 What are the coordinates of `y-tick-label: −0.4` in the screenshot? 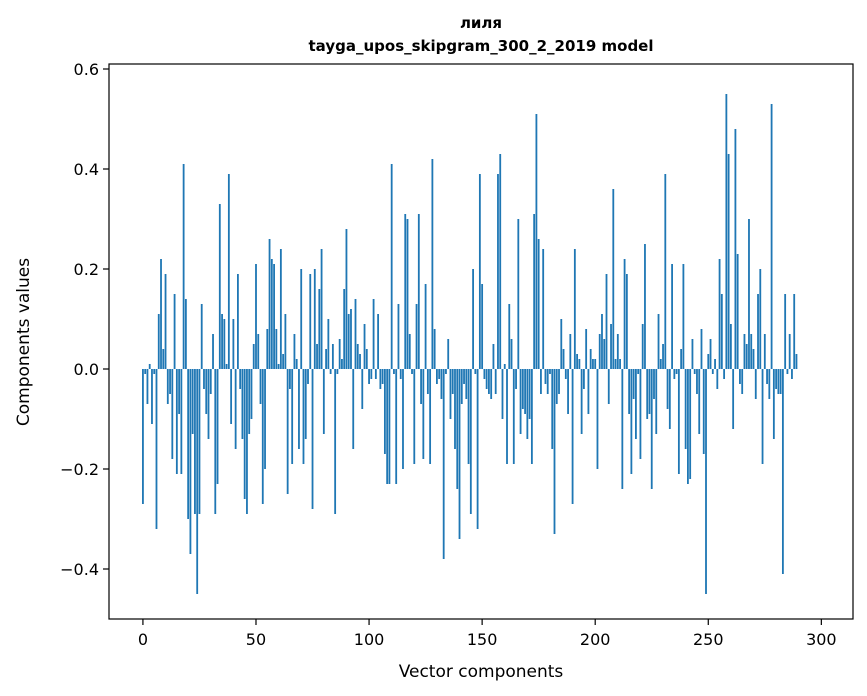 It's located at (79, 569).